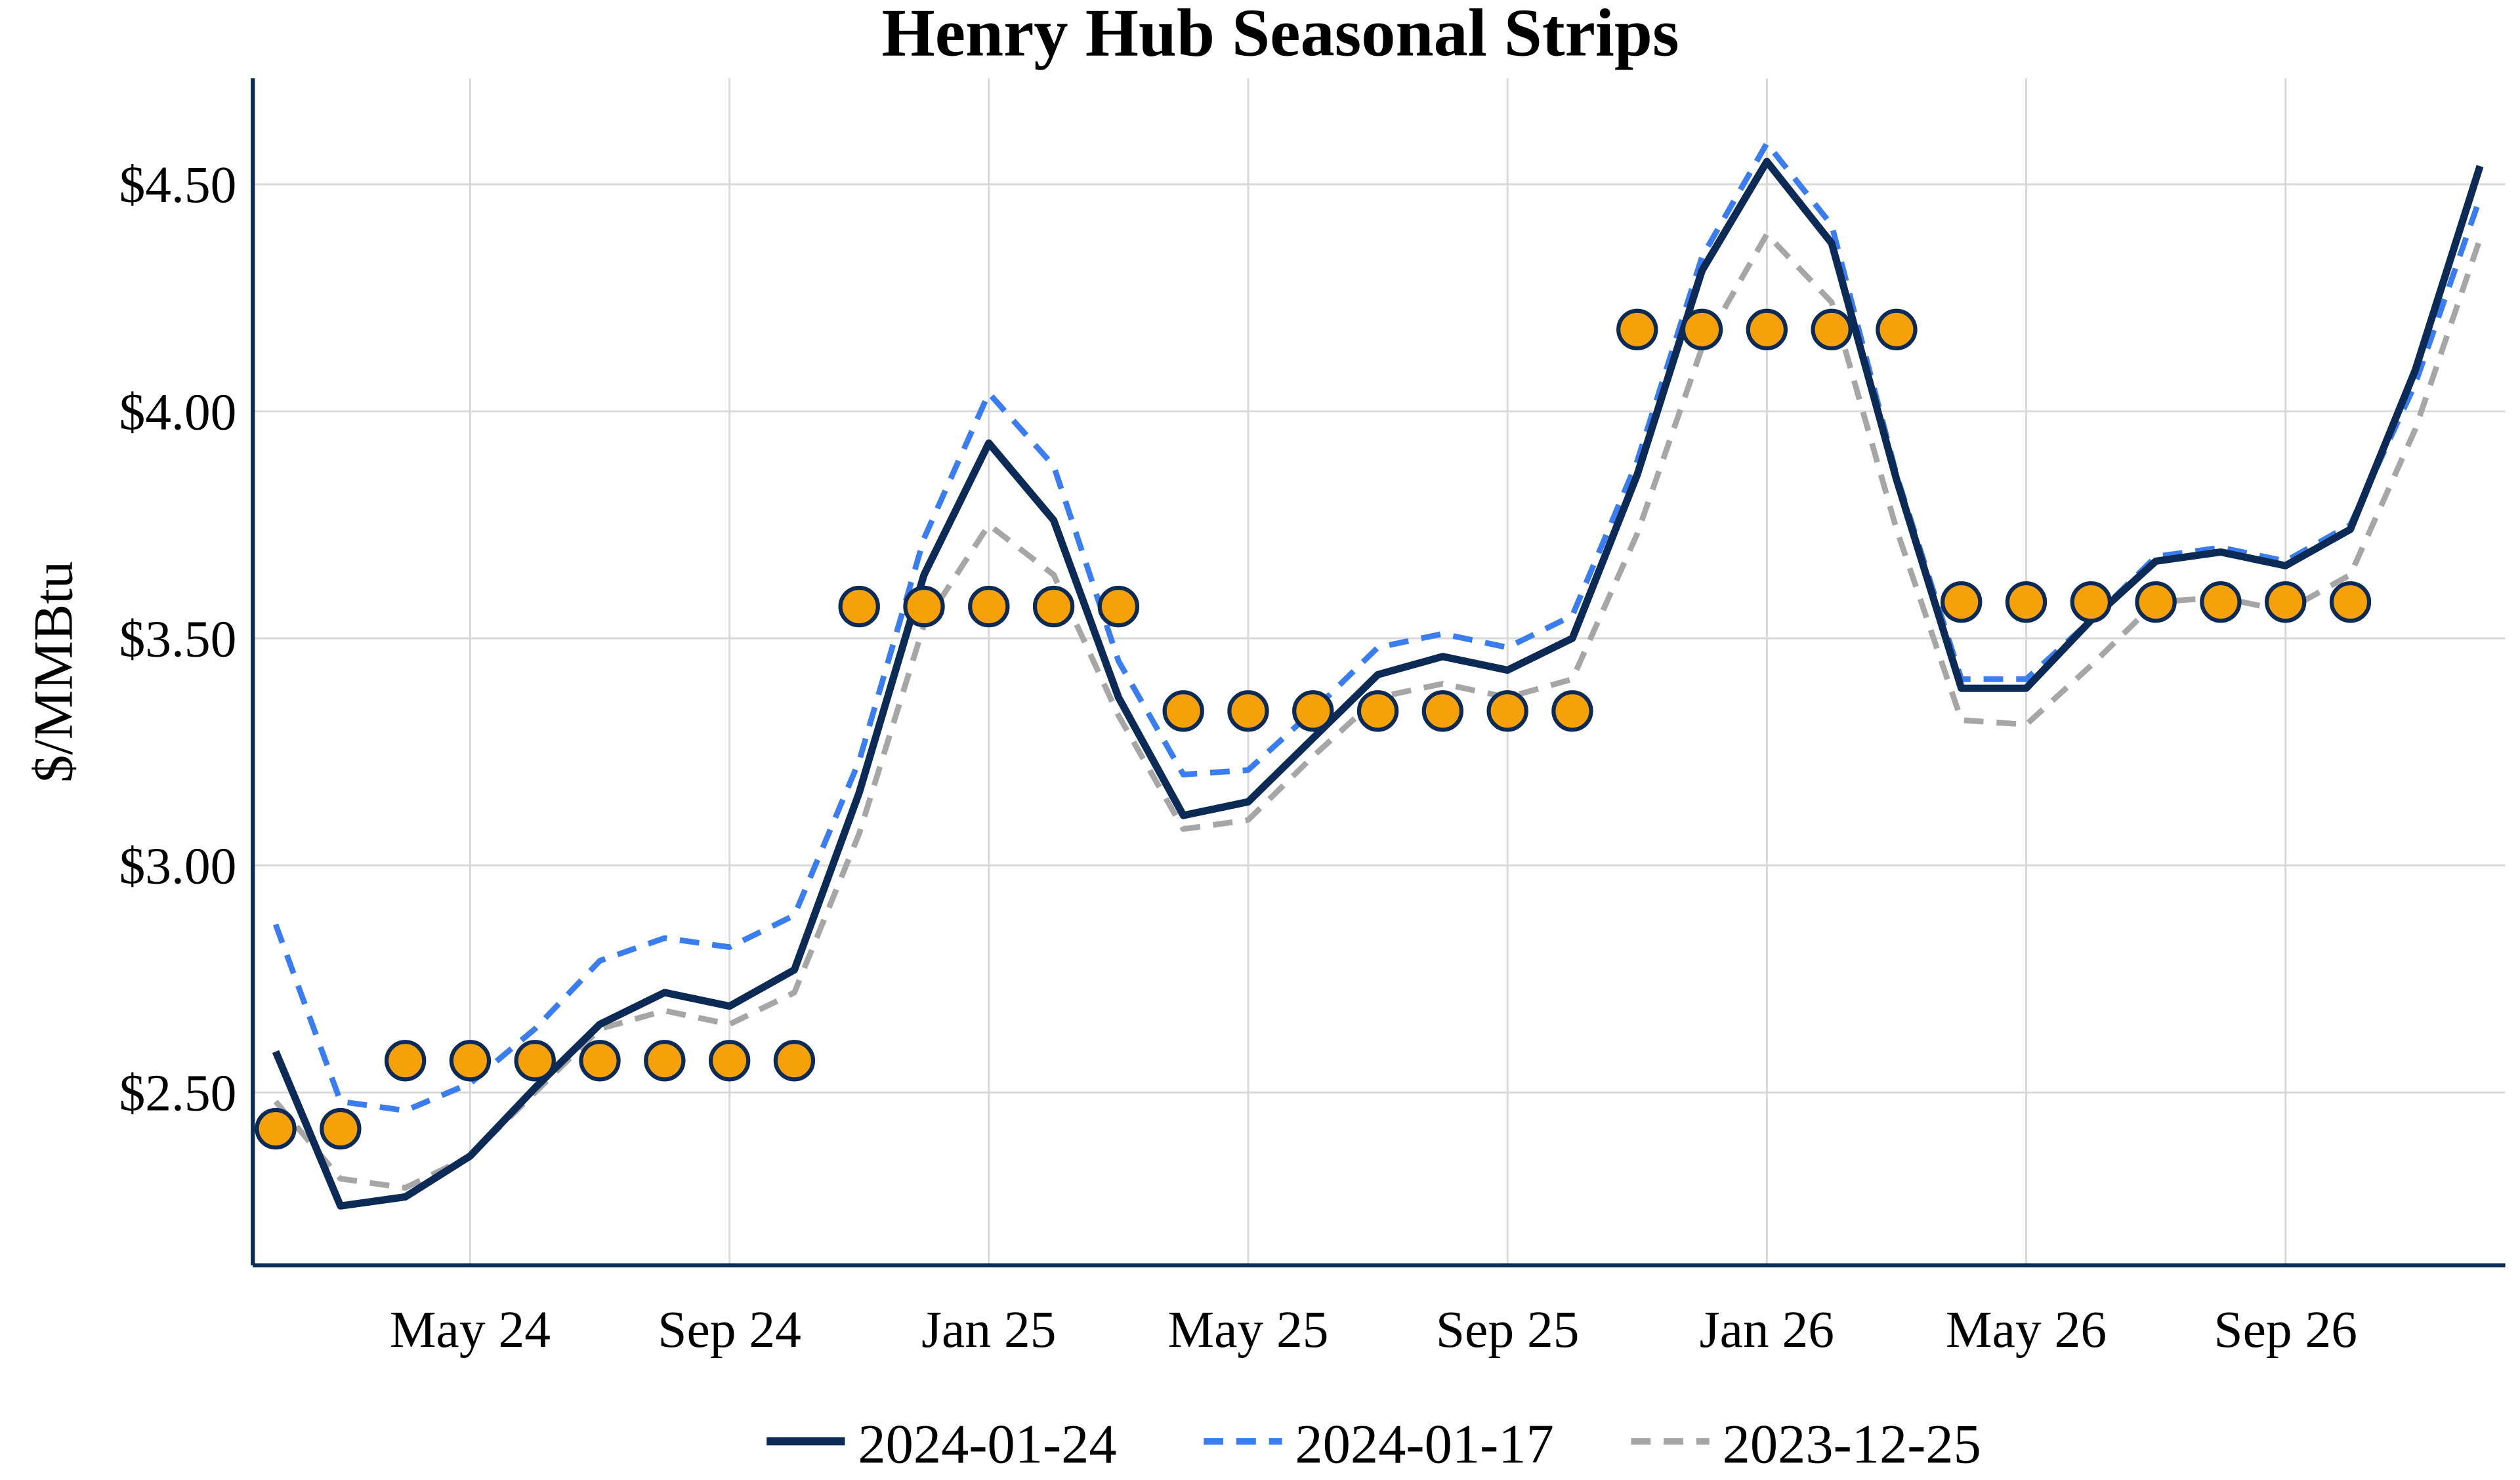 Image resolution: width=2520 pixels, height=1480 pixels. I want to click on x-tick-label: Sep 25, so click(1508, 1330).